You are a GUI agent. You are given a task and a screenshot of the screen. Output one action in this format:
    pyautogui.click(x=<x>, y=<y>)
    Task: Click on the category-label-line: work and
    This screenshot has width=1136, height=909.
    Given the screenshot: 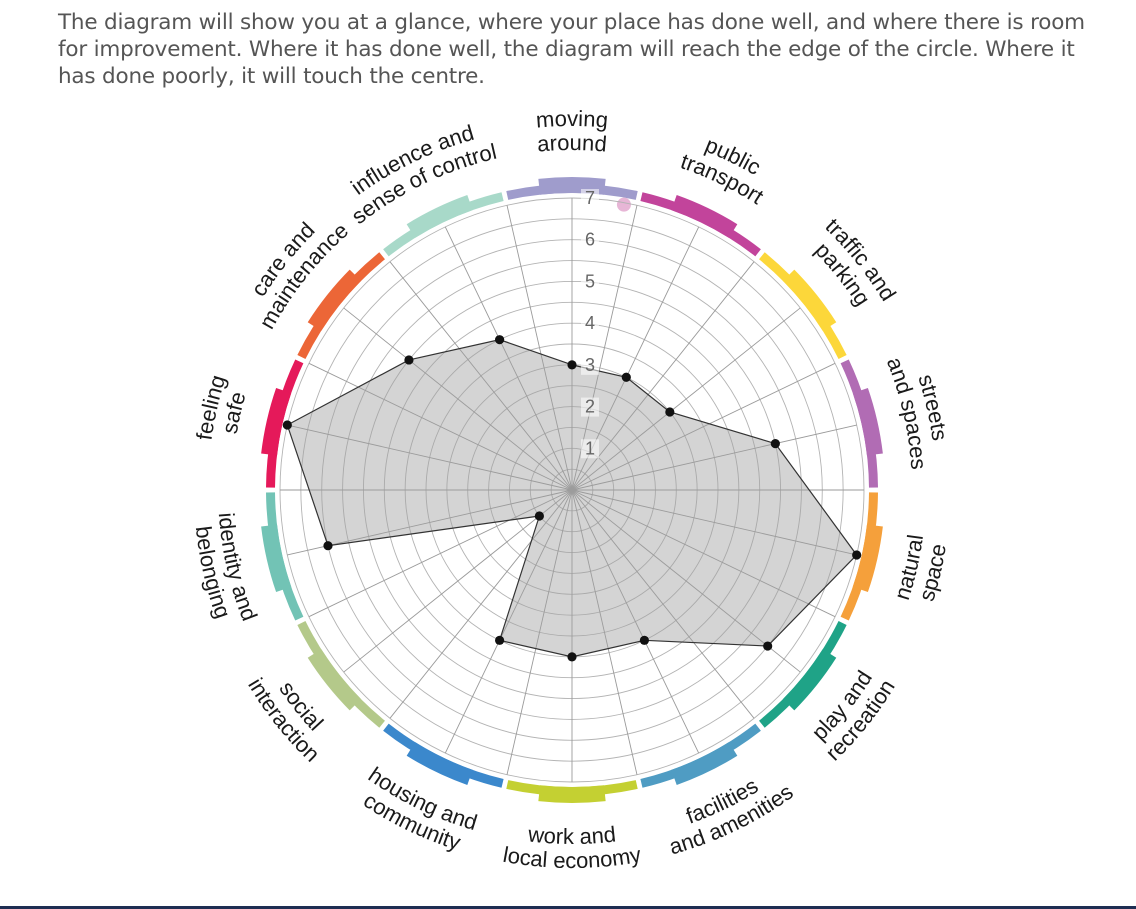 What is the action you would take?
    pyautogui.click(x=571, y=835)
    